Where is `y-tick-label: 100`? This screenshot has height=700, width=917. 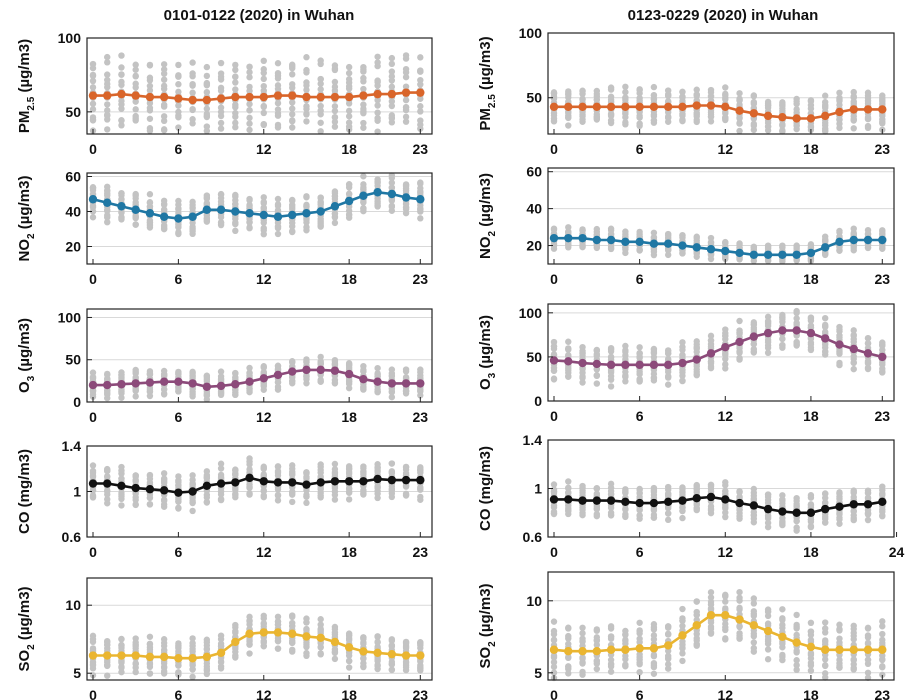 y-tick-label: 100 is located at coordinates (531, 313).